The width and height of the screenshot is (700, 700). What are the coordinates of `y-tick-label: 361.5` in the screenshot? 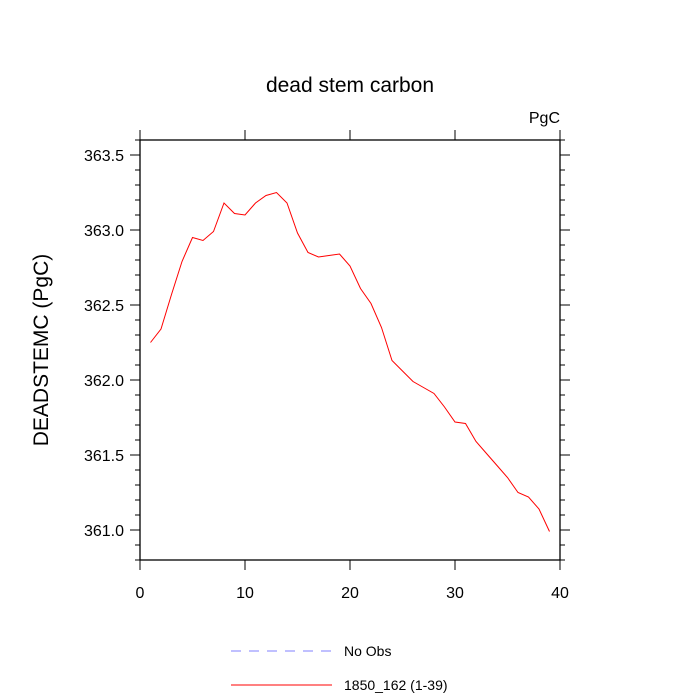 It's located at (104, 456).